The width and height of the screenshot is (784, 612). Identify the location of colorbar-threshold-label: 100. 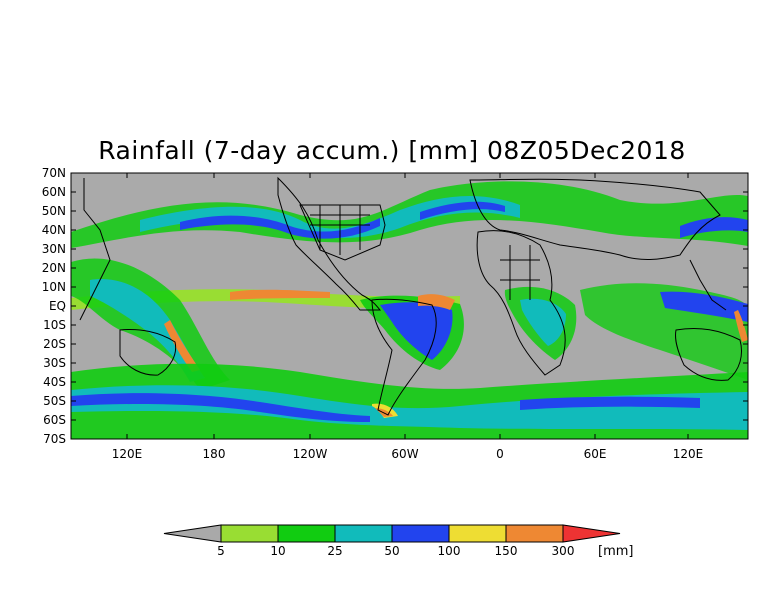
(449, 551).